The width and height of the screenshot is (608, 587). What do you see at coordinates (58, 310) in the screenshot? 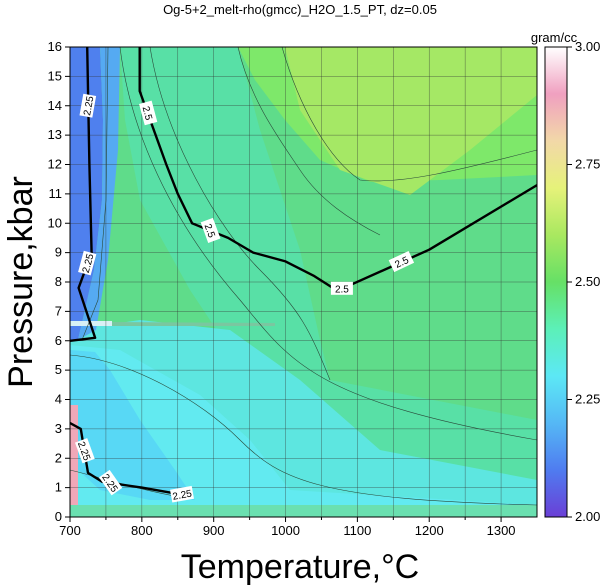
I see `y-tick-label: 7` at bounding box center [58, 310].